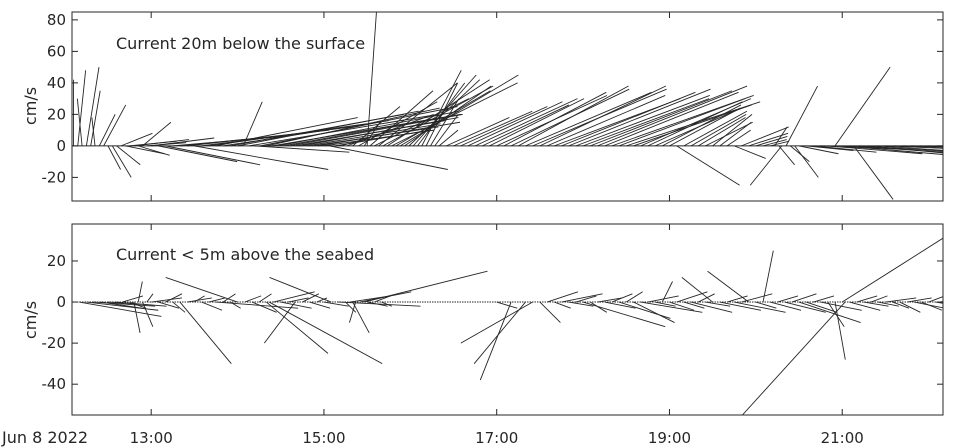 The width and height of the screenshot is (959, 448). What do you see at coordinates (151, 438) in the screenshot?
I see `x-tick-label: 13:00` at bounding box center [151, 438].